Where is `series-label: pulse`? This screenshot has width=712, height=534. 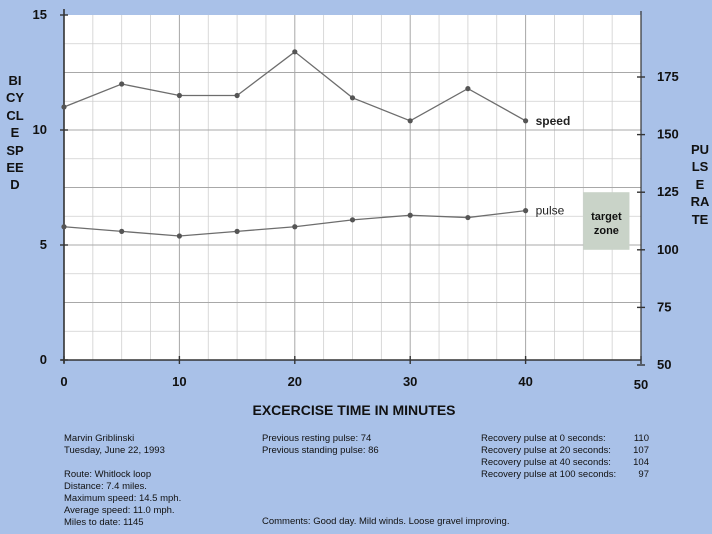 series-label: pulse is located at coordinates (550, 211).